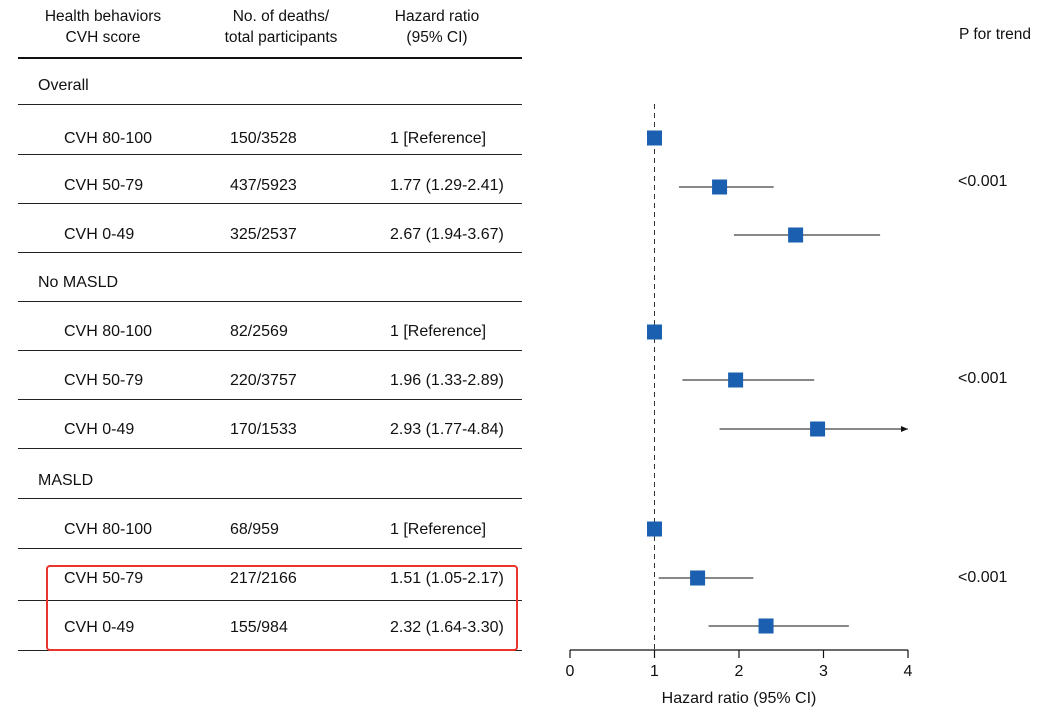 This screenshot has height=712, width=1040. I want to click on header-line: (95% CI), so click(437, 37).